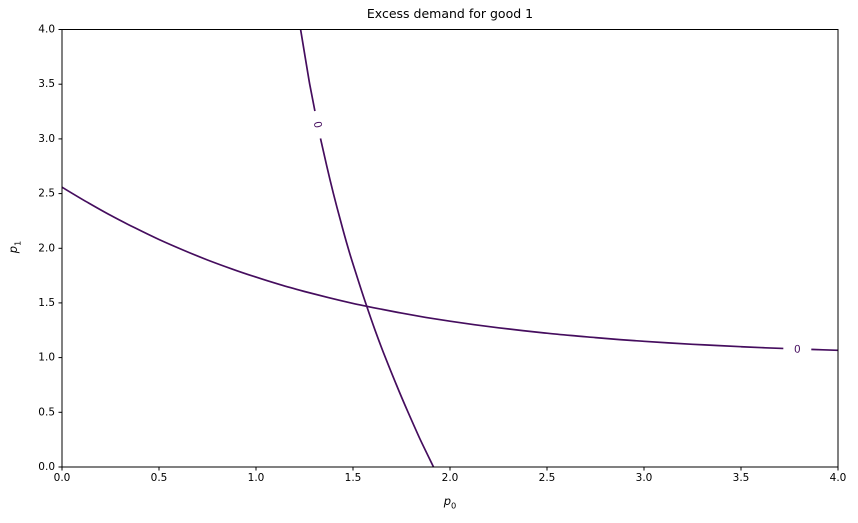 This screenshot has width=858, height=523. What do you see at coordinates (46, 139) in the screenshot?
I see `y-tick-label: 3.0` at bounding box center [46, 139].